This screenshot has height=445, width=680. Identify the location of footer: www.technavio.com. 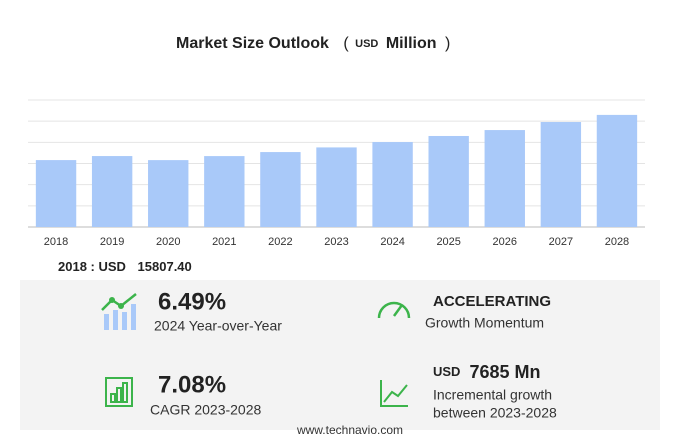
(349, 430).